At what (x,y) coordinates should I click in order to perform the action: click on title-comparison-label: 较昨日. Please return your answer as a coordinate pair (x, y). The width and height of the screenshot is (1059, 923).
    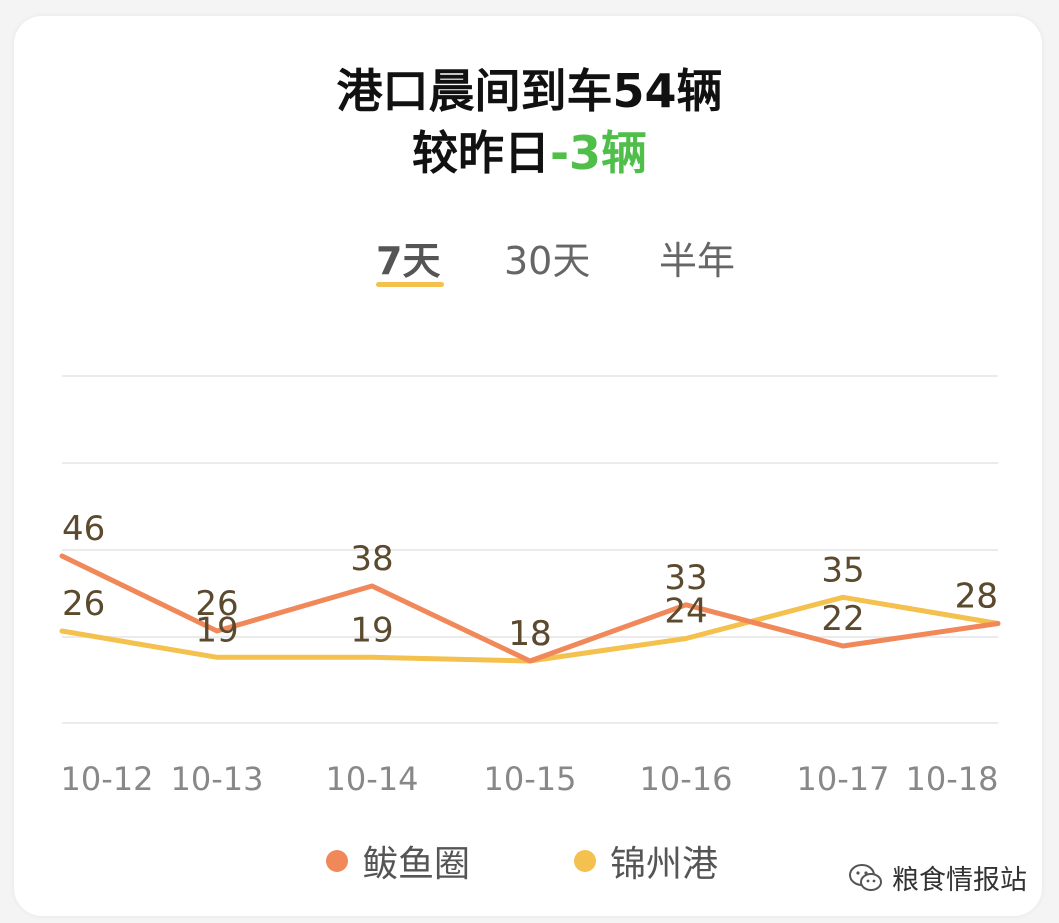
    Looking at the image, I should click on (480, 153).